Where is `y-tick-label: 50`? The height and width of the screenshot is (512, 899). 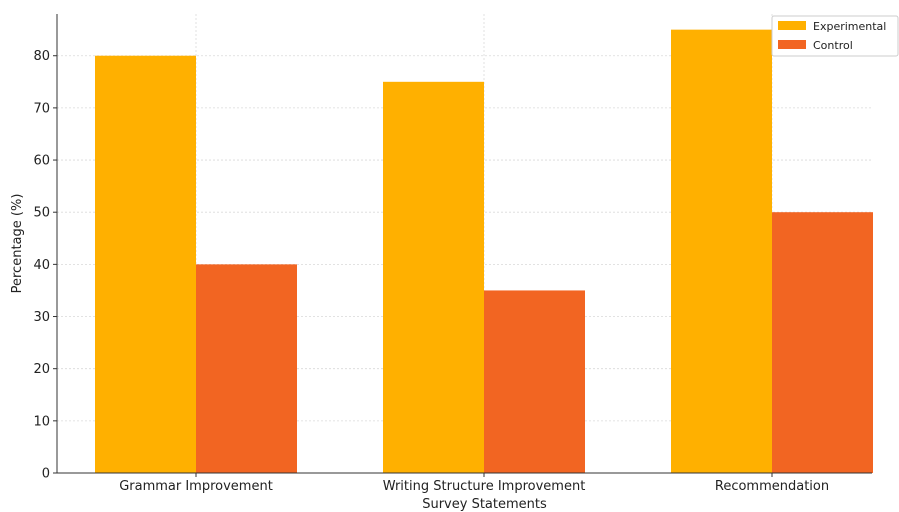 y-tick-label: 50 is located at coordinates (41, 213).